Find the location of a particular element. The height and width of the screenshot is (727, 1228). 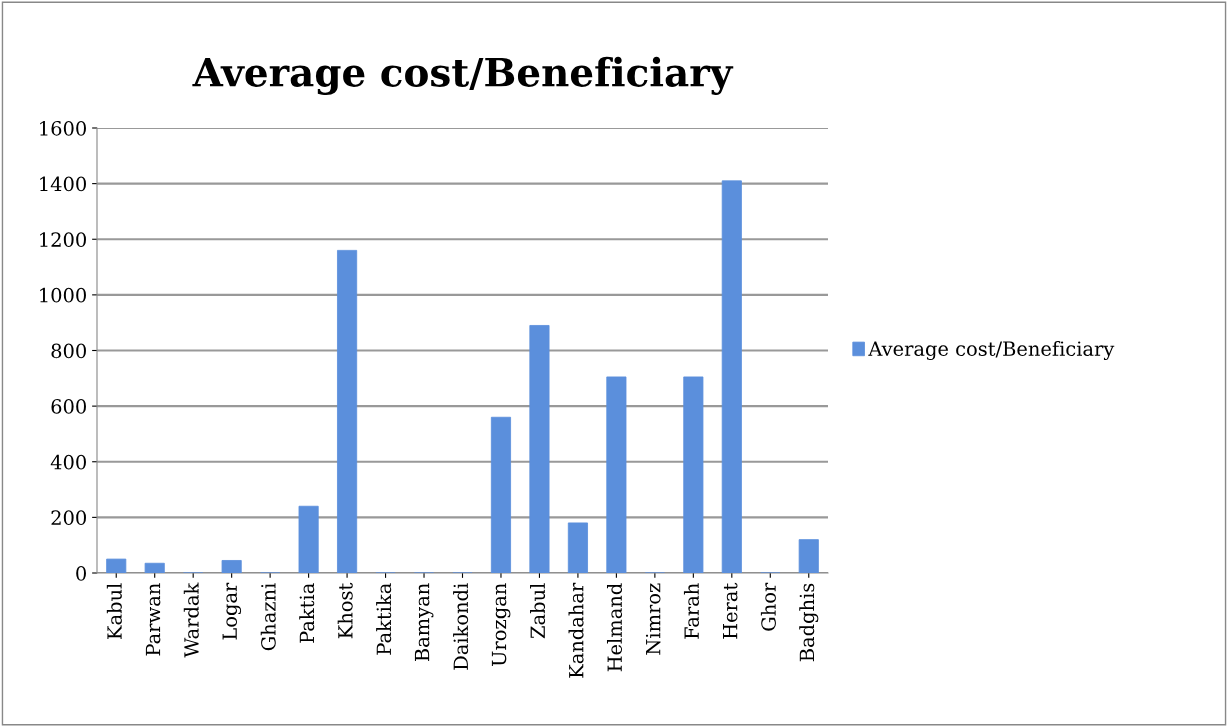

x-tick-label: Parwan is located at coordinates (153, 619).